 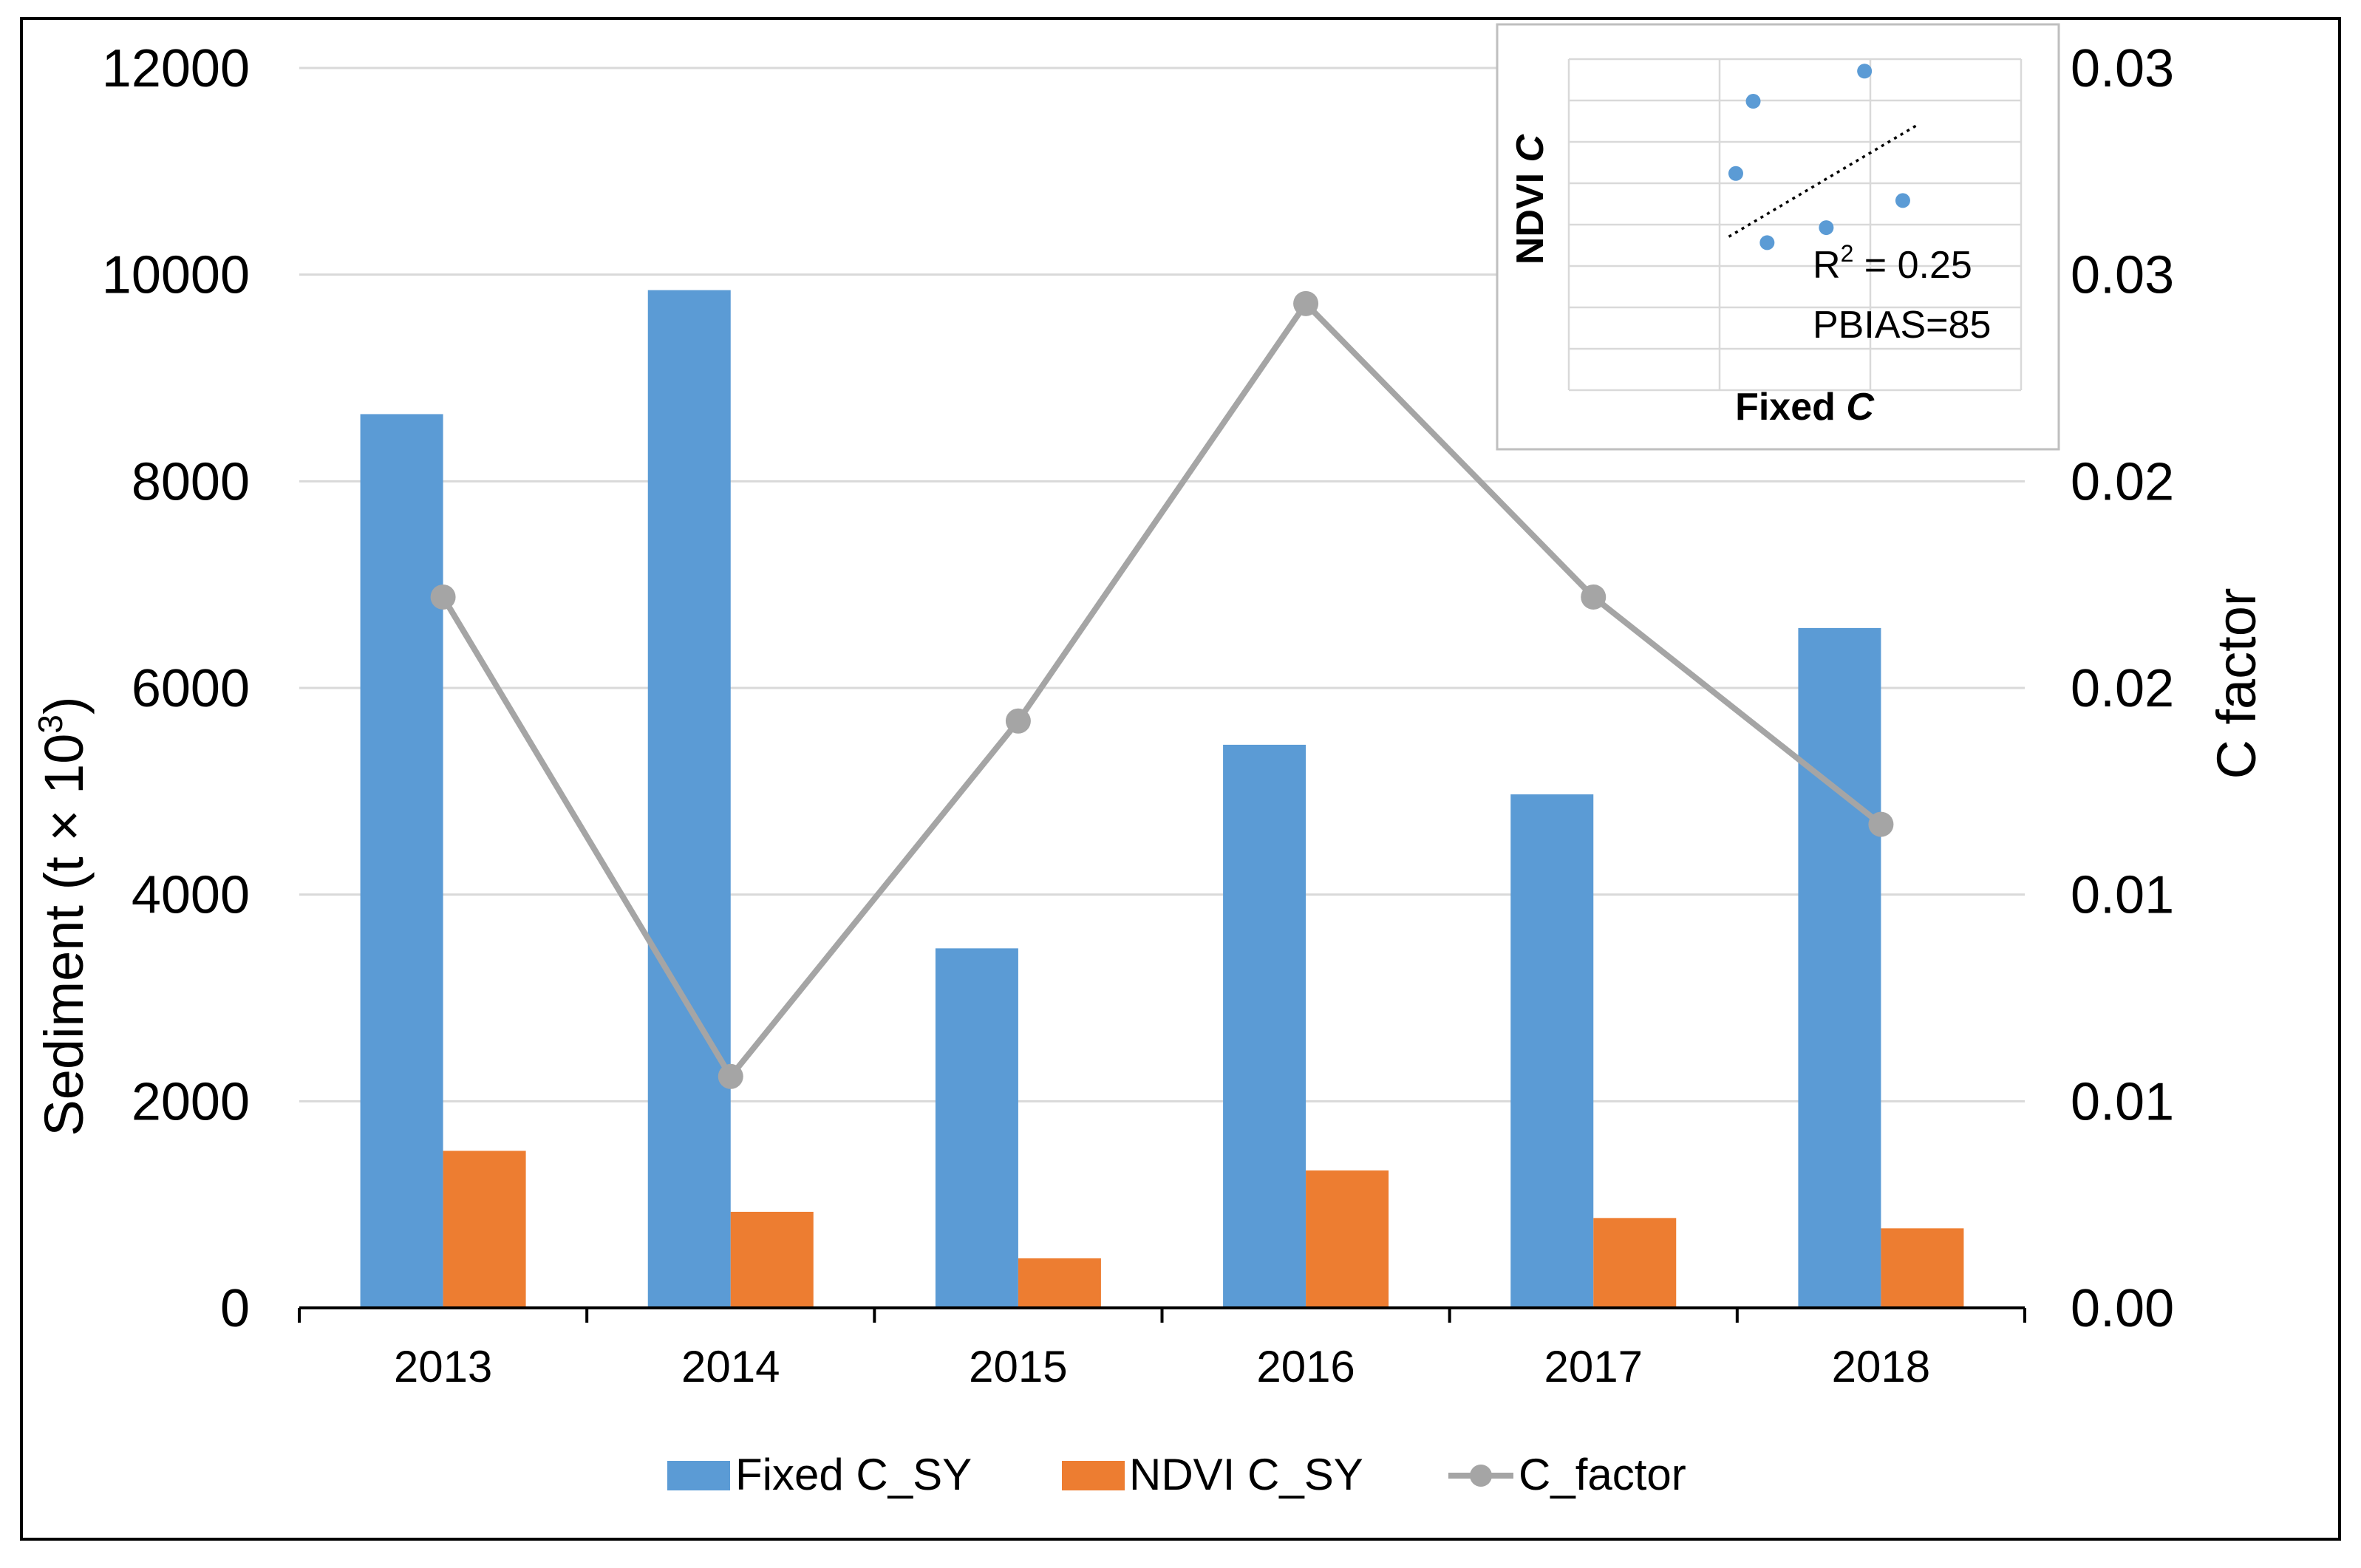 I want to click on y-tick-label: 4000, so click(x=191, y=896).